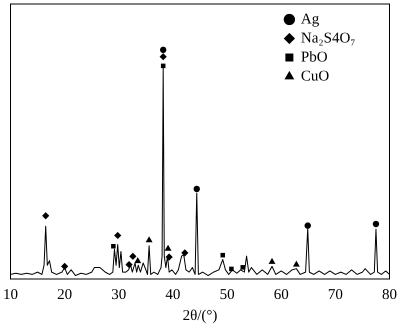  Describe the element at coordinates (389, 294) in the screenshot. I see `x-tick-label: 80` at that location.